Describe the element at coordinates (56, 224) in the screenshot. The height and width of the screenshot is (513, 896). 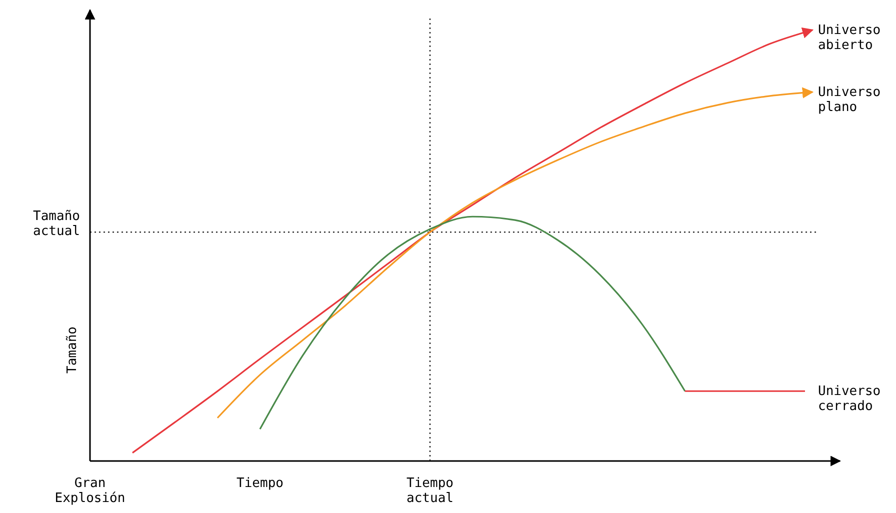
I see `ref-line-label: Tamaño actual` at that location.